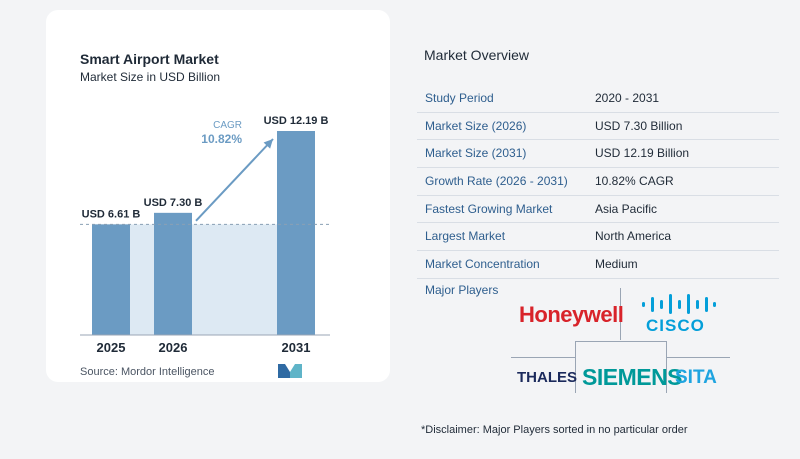 Image resolution: width=800 pixels, height=459 pixels. What do you see at coordinates (296, 121) in the screenshot?
I see `bar-value-label: USD 12.19 B` at bounding box center [296, 121].